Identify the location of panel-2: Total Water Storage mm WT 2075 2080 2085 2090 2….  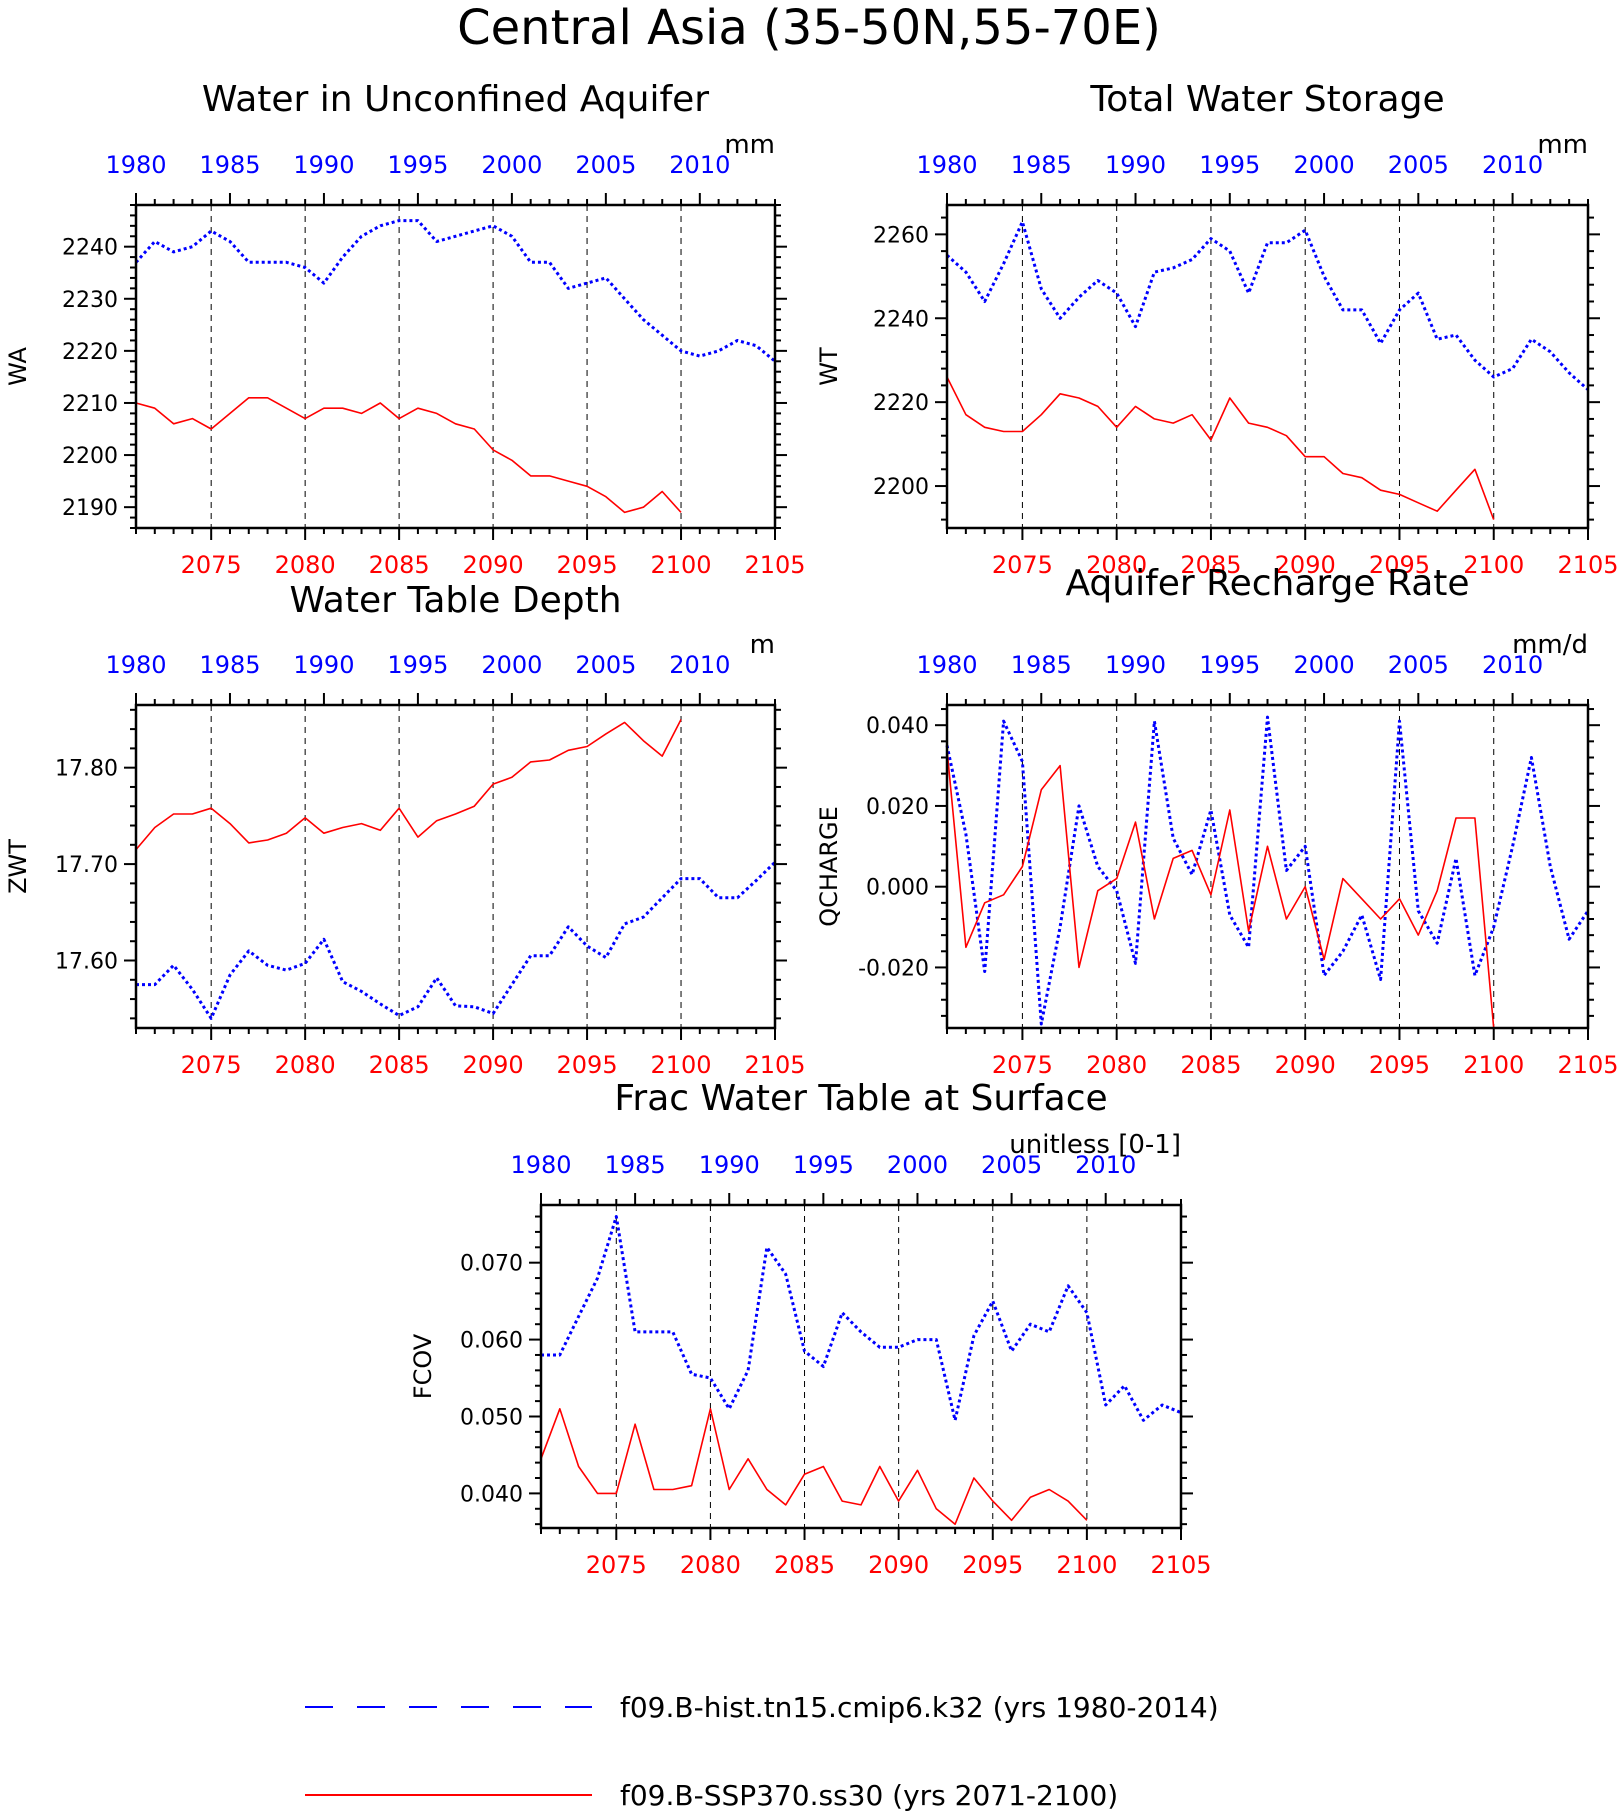
(1216, 329).